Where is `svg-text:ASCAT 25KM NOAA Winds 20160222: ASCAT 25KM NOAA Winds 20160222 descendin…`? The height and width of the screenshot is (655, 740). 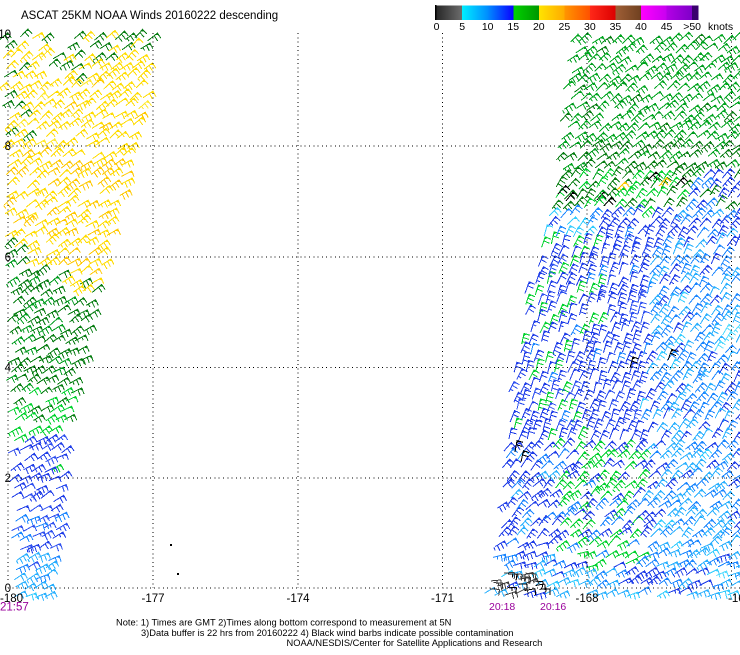 svg-text:ASCAT 25KM NOAA Winds 20160222: ASCAT 25KM NOAA Winds 20160222 descendin… is located at coordinates (149, 16).